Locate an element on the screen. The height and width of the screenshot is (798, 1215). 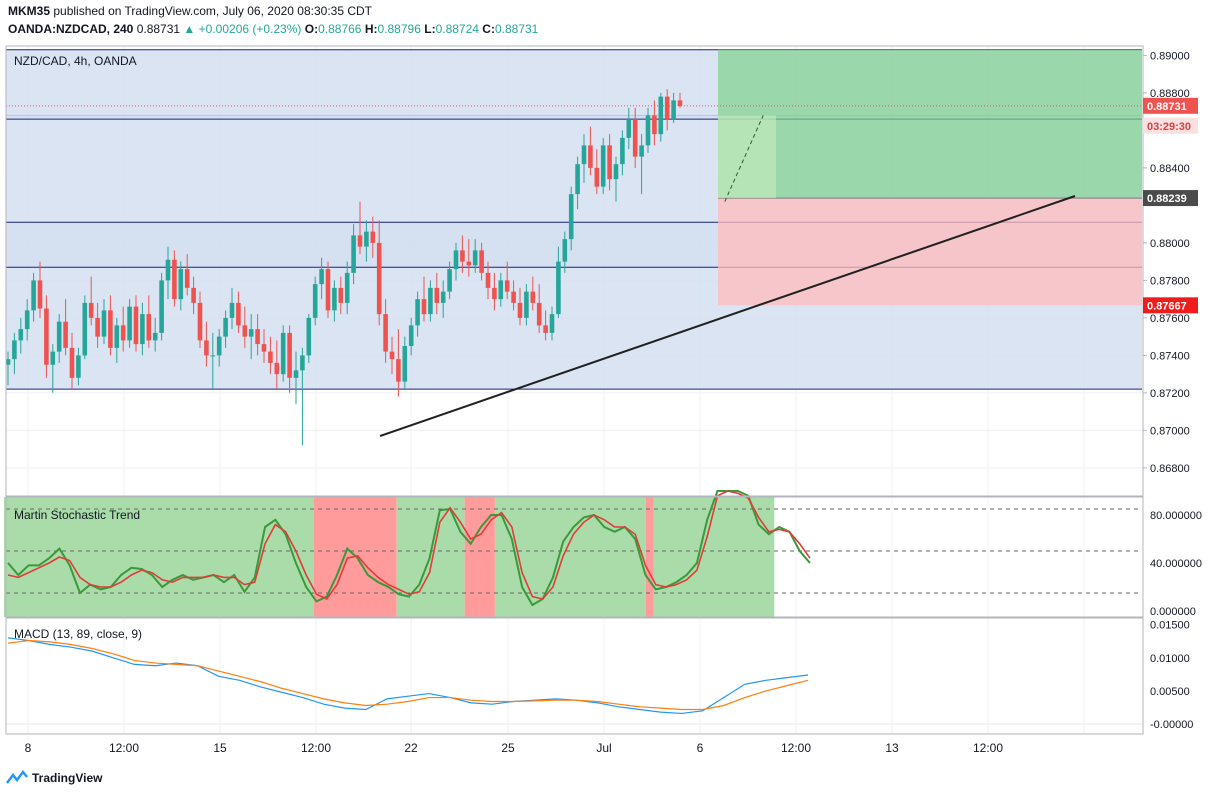
stochastic-axis-label: 0.000000 is located at coordinates (1173, 612).